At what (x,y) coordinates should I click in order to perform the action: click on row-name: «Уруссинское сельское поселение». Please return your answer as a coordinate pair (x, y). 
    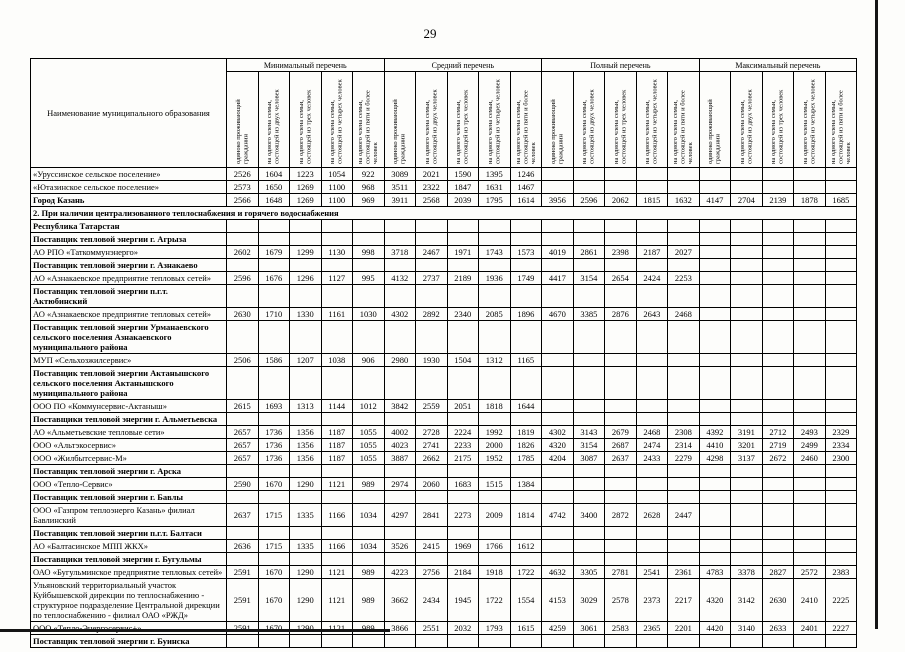
    Looking at the image, I should click on (128, 174).